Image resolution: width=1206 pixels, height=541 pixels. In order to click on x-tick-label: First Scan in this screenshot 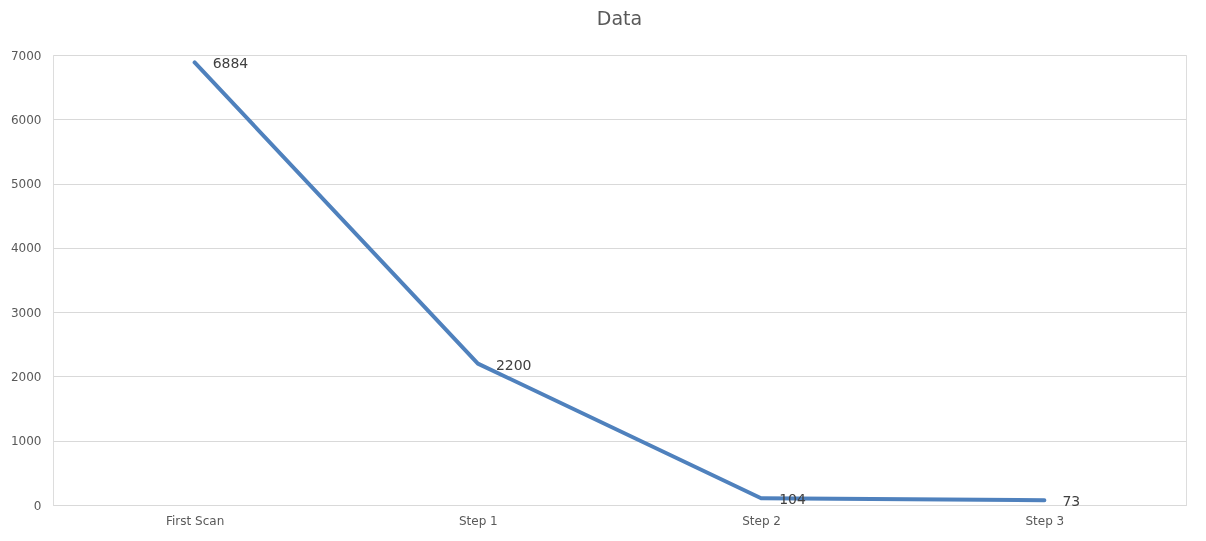, I will do `click(195, 520)`.